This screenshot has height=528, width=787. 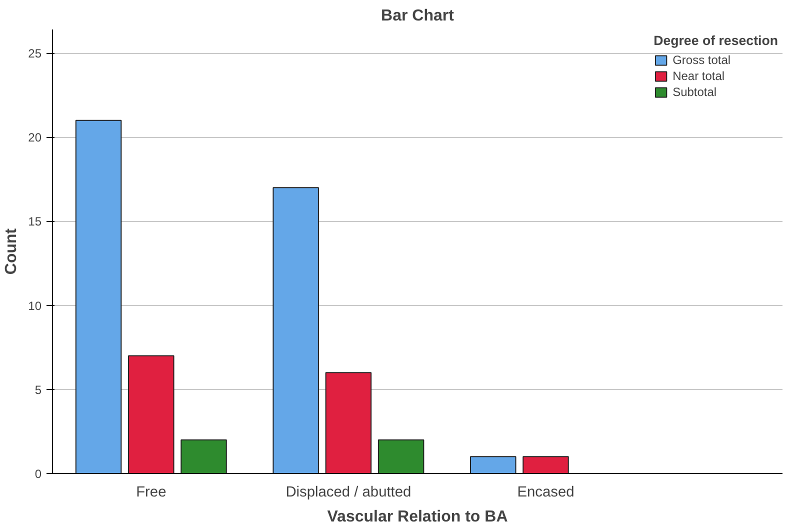 I want to click on y-axis-title: Count, so click(x=11, y=251).